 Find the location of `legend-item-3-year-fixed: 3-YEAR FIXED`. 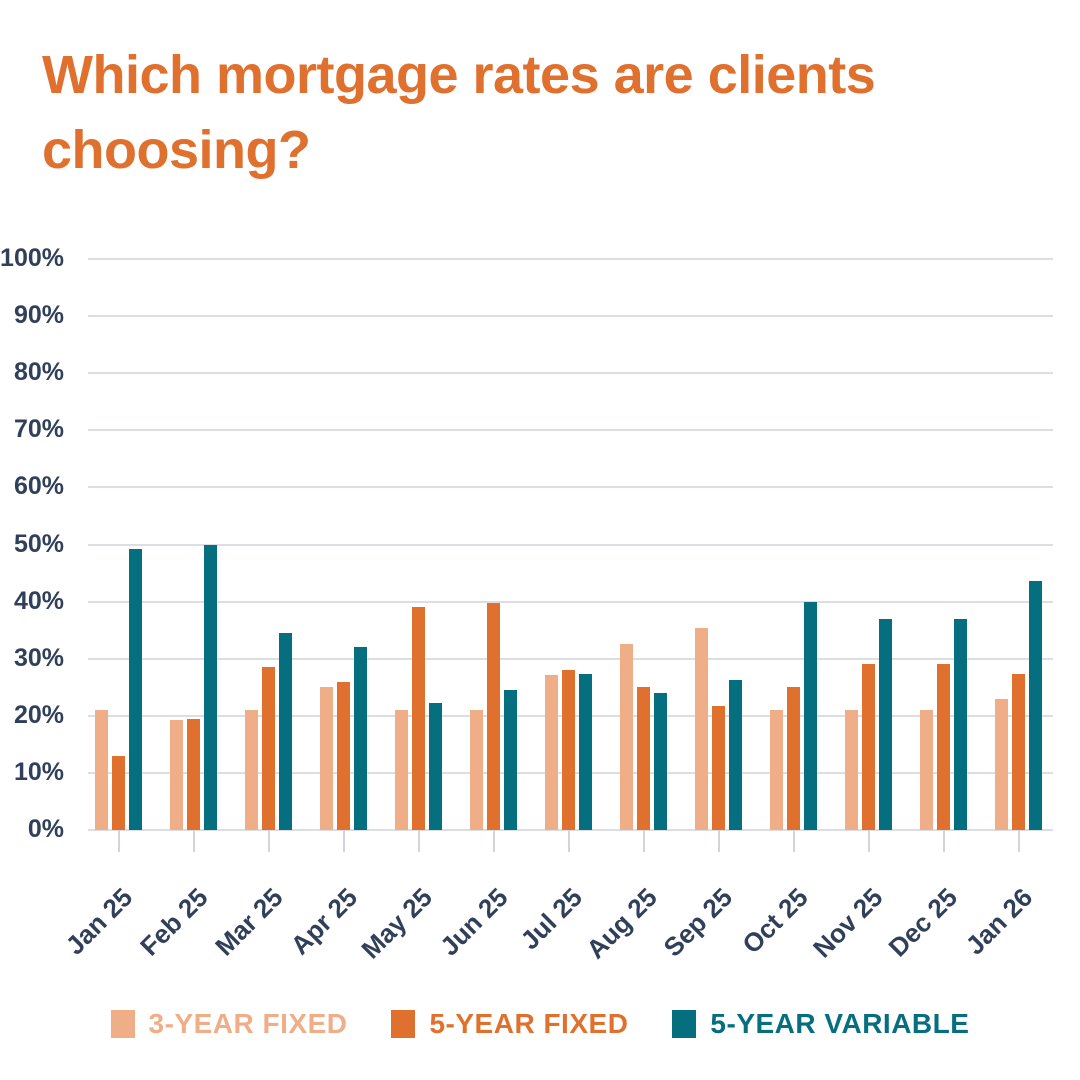

legend-item-3-year-fixed: 3-YEAR FIXED is located at coordinates (229, 1024).